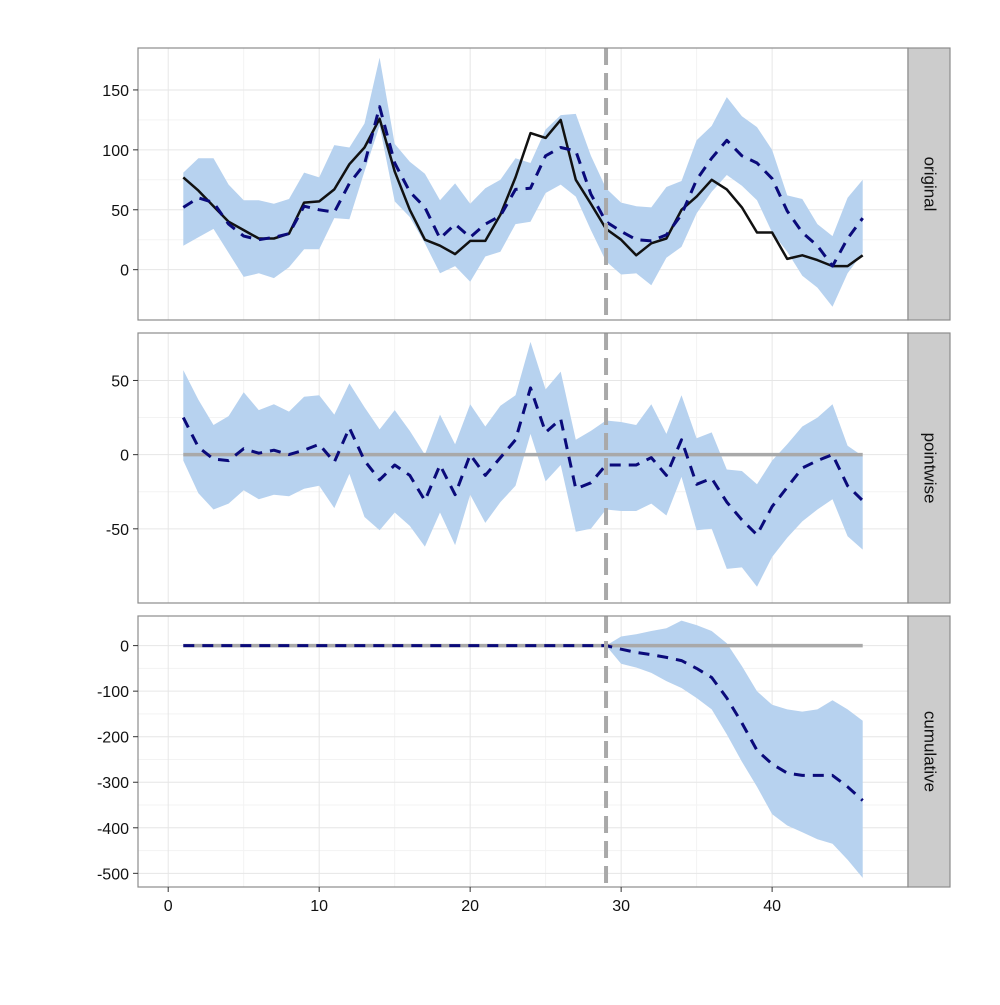 The height and width of the screenshot is (1005, 1000). What do you see at coordinates (117, 530) in the screenshot?
I see `y-tick-label: -50` at bounding box center [117, 530].